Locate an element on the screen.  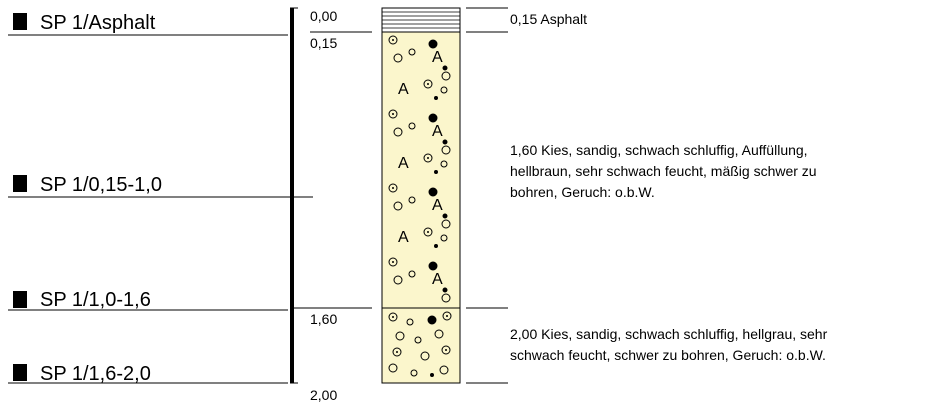
sample-item: SP 1/1,6-2,0 is located at coordinates (148, 374).